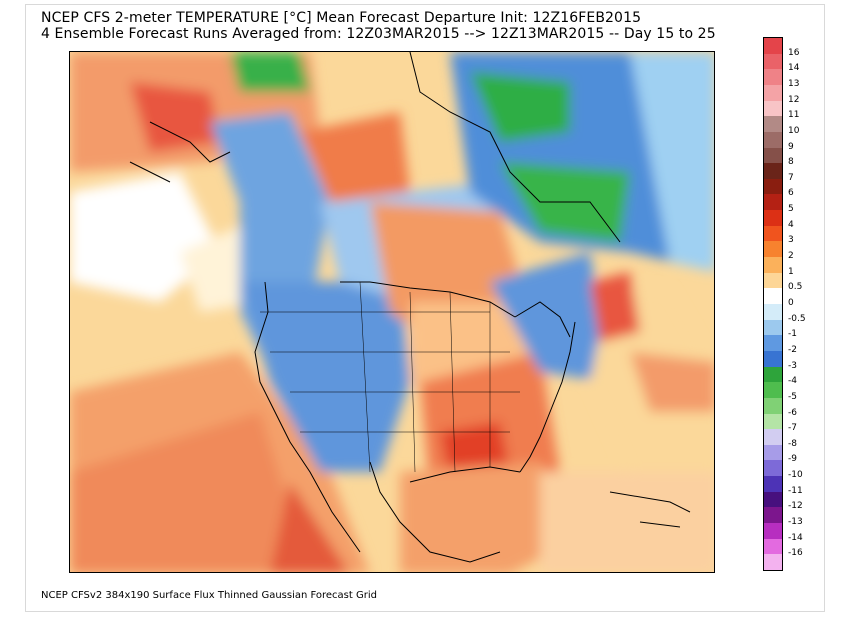  What do you see at coordinates (792, 381) in the screenshot?
I see `colorbar-tick-label: -4` at bounding box center [792, 381].